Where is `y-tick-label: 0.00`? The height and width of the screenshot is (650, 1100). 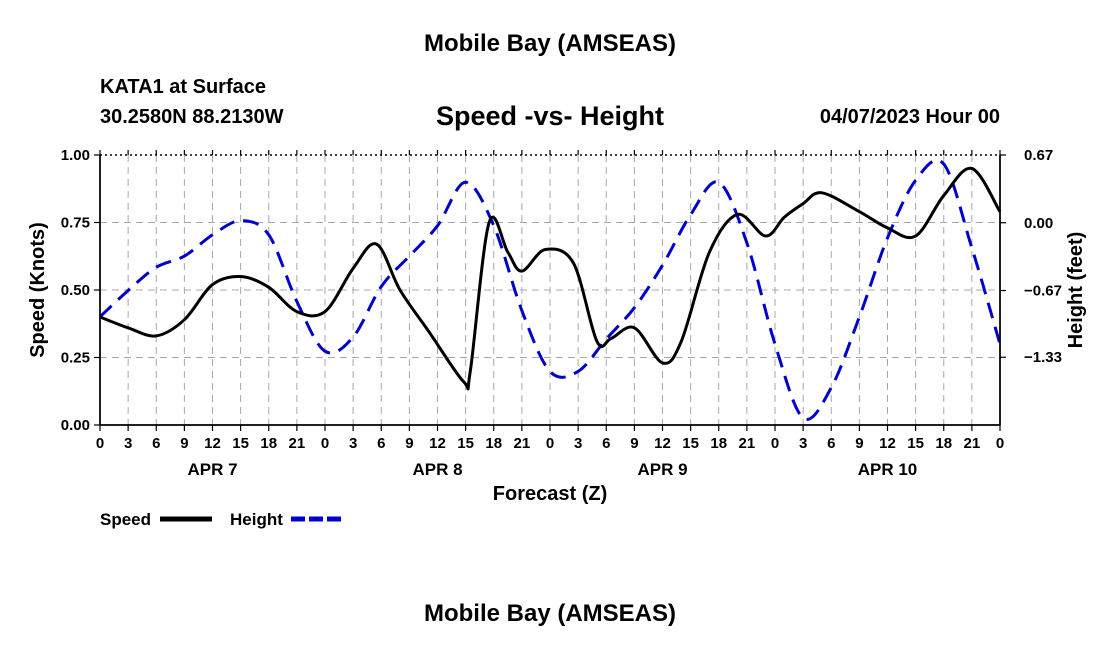 y-tick-label: 0.00 is located at coordinates (75, 425).